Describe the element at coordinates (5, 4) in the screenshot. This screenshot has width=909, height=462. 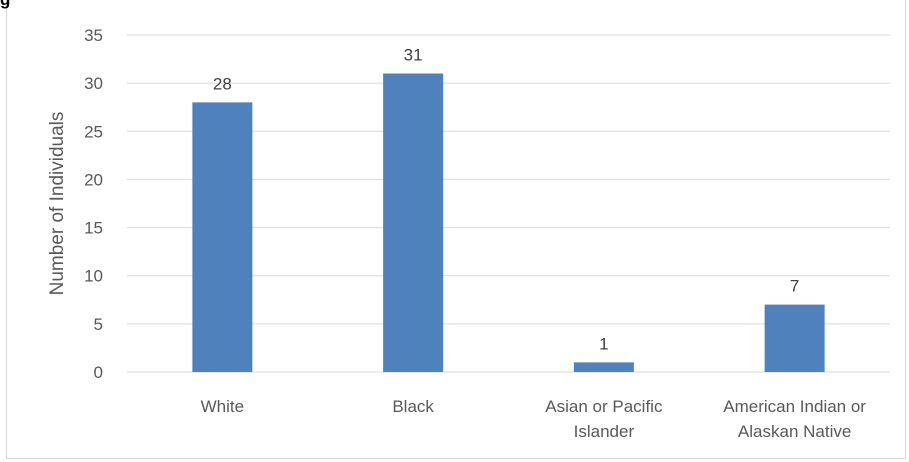
I see `cropped-heading: g` at that location.